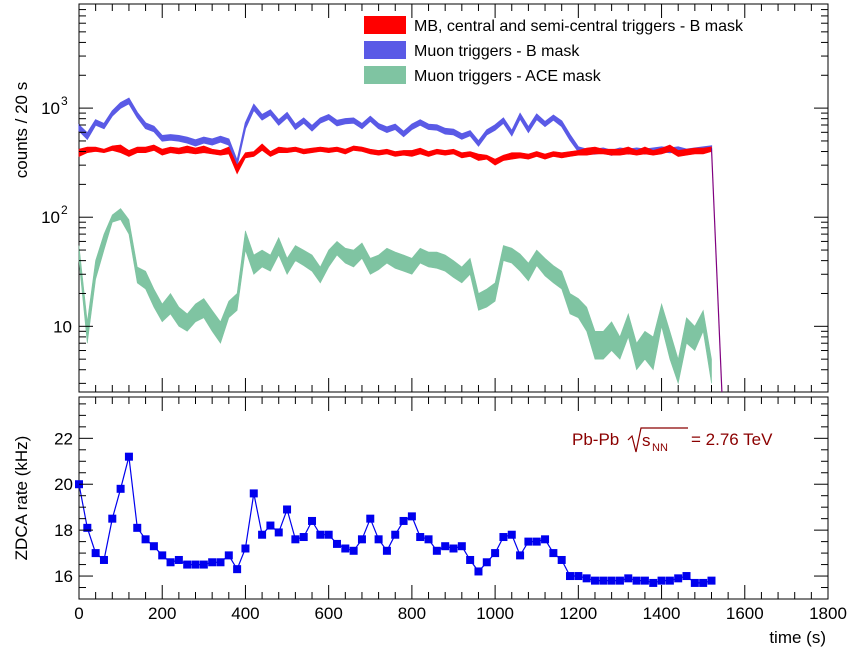  I want to click on collision-annotation: Pb-Pb s NN = 2.76 TeV, so click(672, 440).